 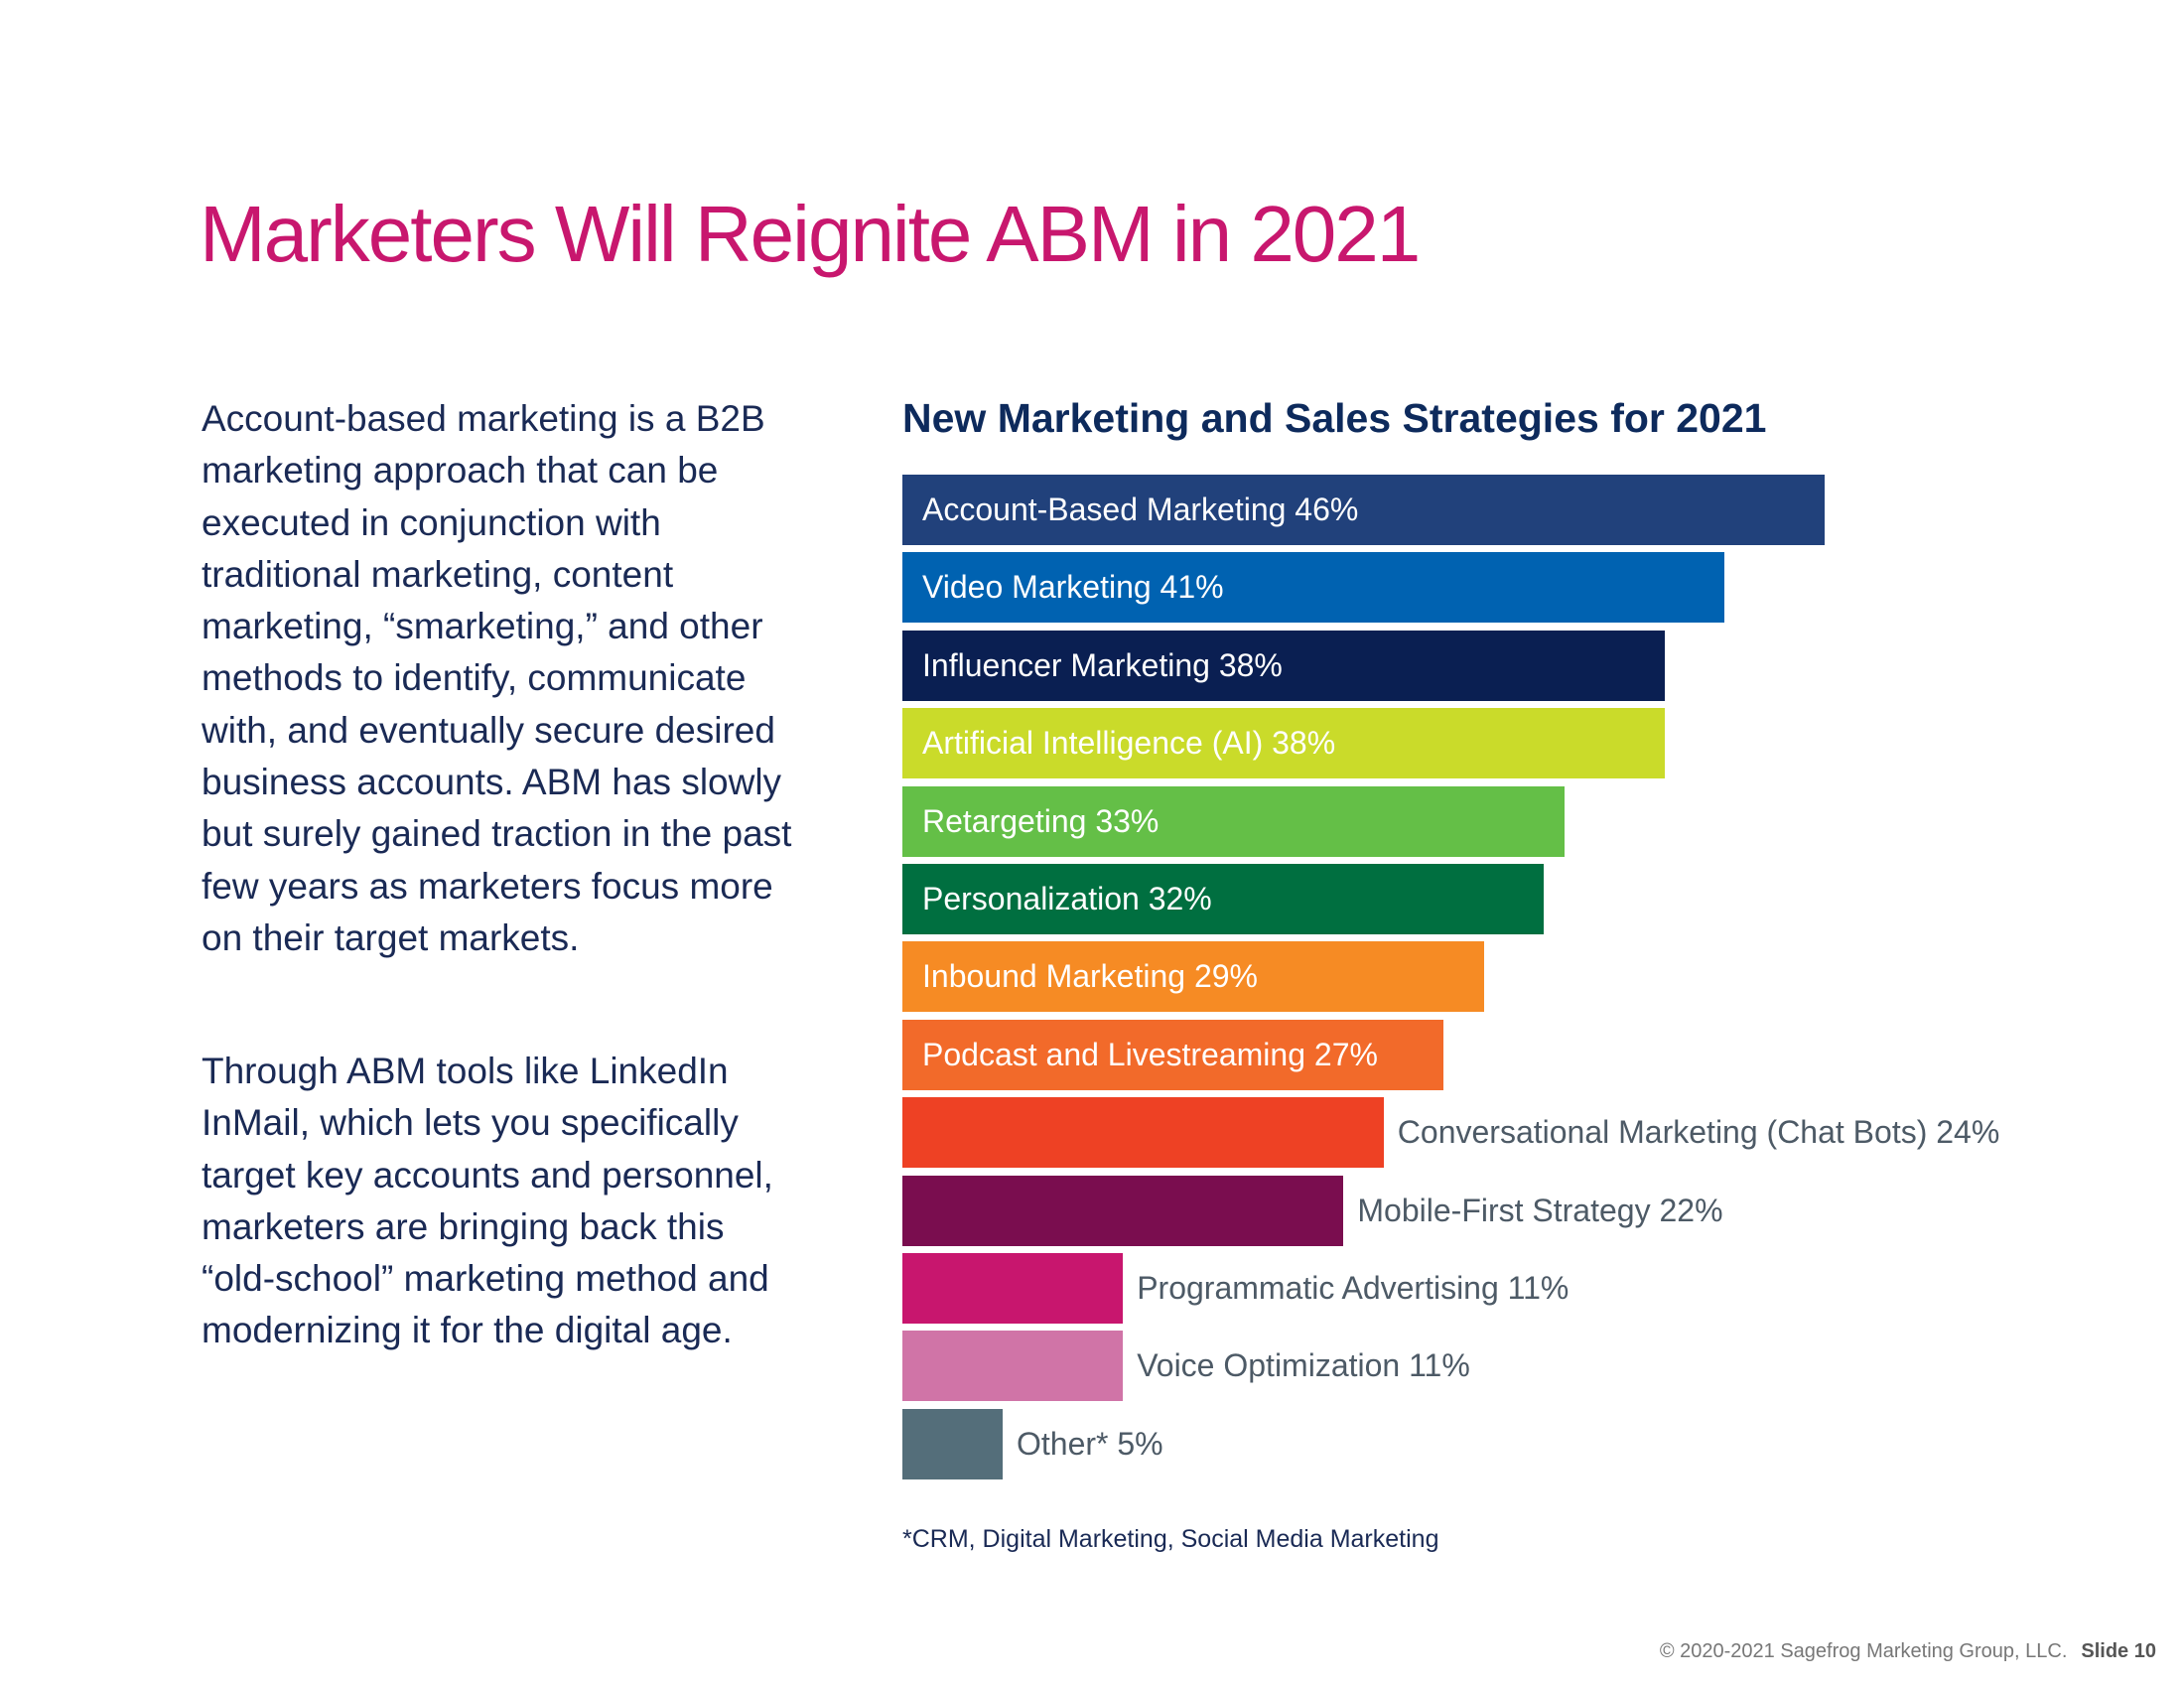 What do you see at coordinates (1090, 976) in the screenshot?
I see `bar-label: Inbound Marketing 29%` at bounding box center [1090, 976].